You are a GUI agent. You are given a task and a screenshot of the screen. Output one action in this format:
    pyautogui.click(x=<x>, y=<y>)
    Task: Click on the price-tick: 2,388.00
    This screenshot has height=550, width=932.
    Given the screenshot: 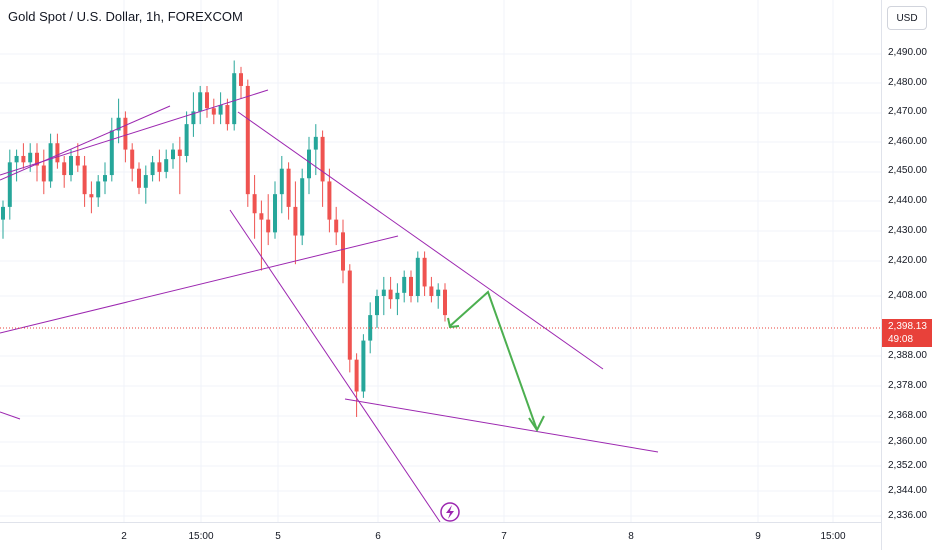 What is the action you would take?
    pyautogui.click(x=907, y=355)
    